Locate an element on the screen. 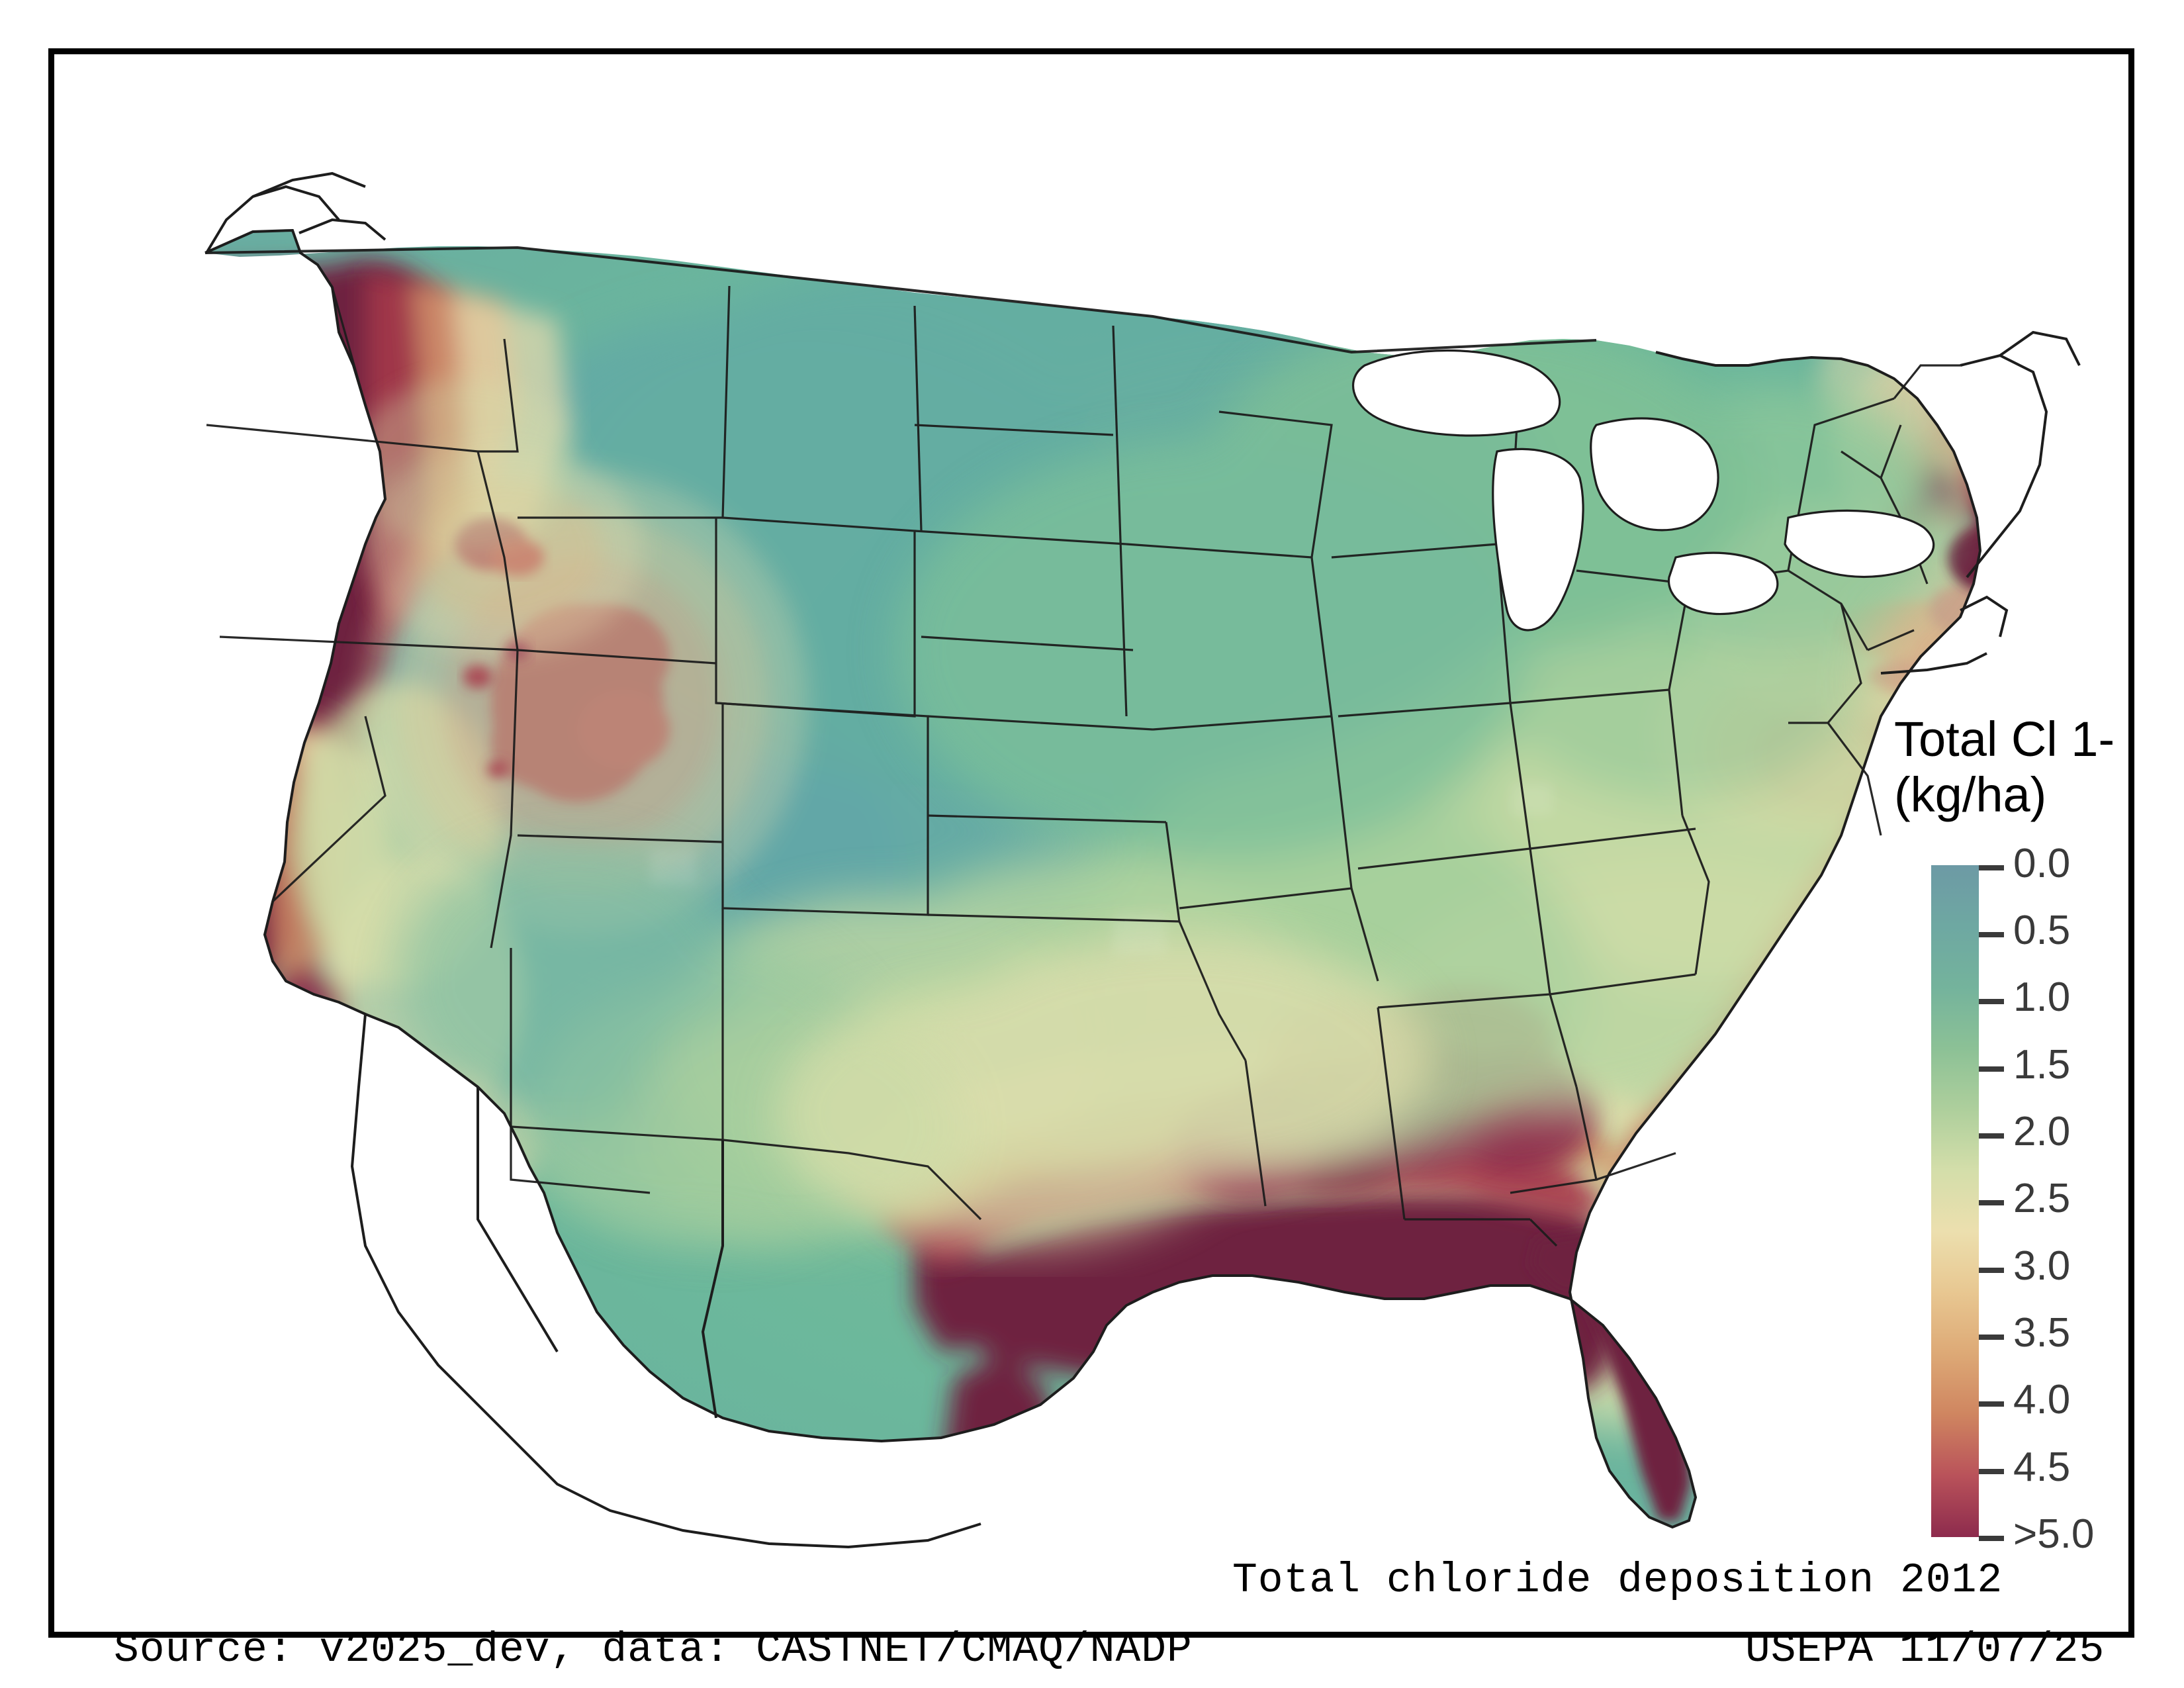 This screenshot has width=2184, height=1688. legend-title-line2: (kg/ha) is located at coordinates (1971, 794).